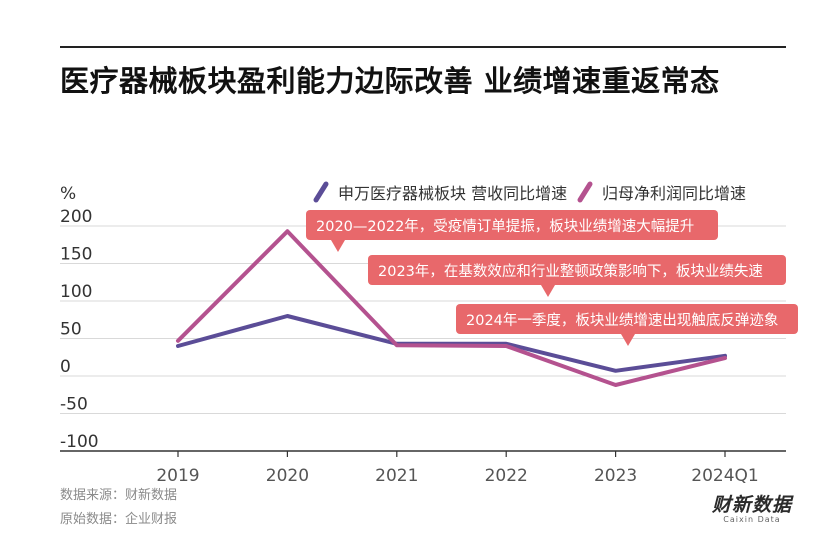 The image size is (840, 560). What do you see at coordinates (177, 476) in the screenshot?
I see `x-tick-label: 2019` at bounding box center [177, 476].